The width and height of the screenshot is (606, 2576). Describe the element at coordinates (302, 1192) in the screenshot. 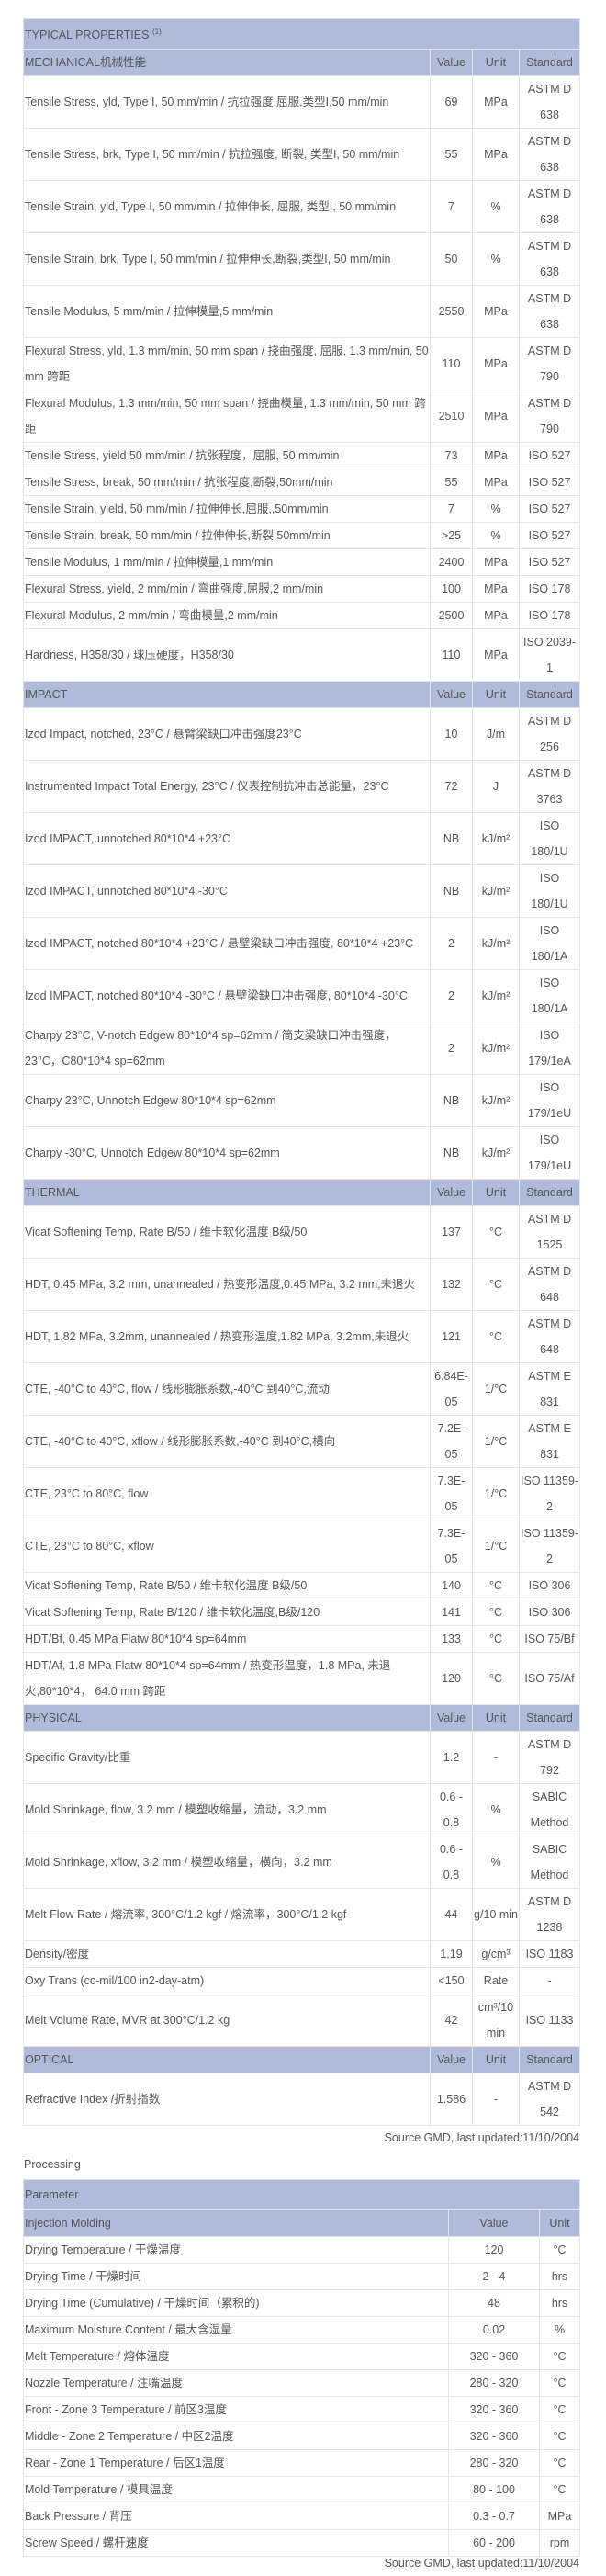

I see `section-header-row: THERMAL Value Unit Standard` at that location.